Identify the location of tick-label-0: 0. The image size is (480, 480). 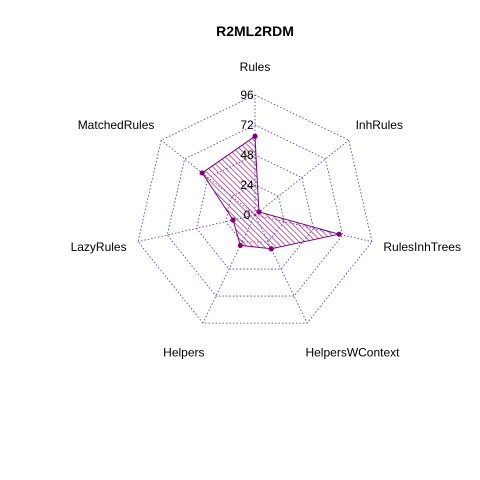
(247, 215).